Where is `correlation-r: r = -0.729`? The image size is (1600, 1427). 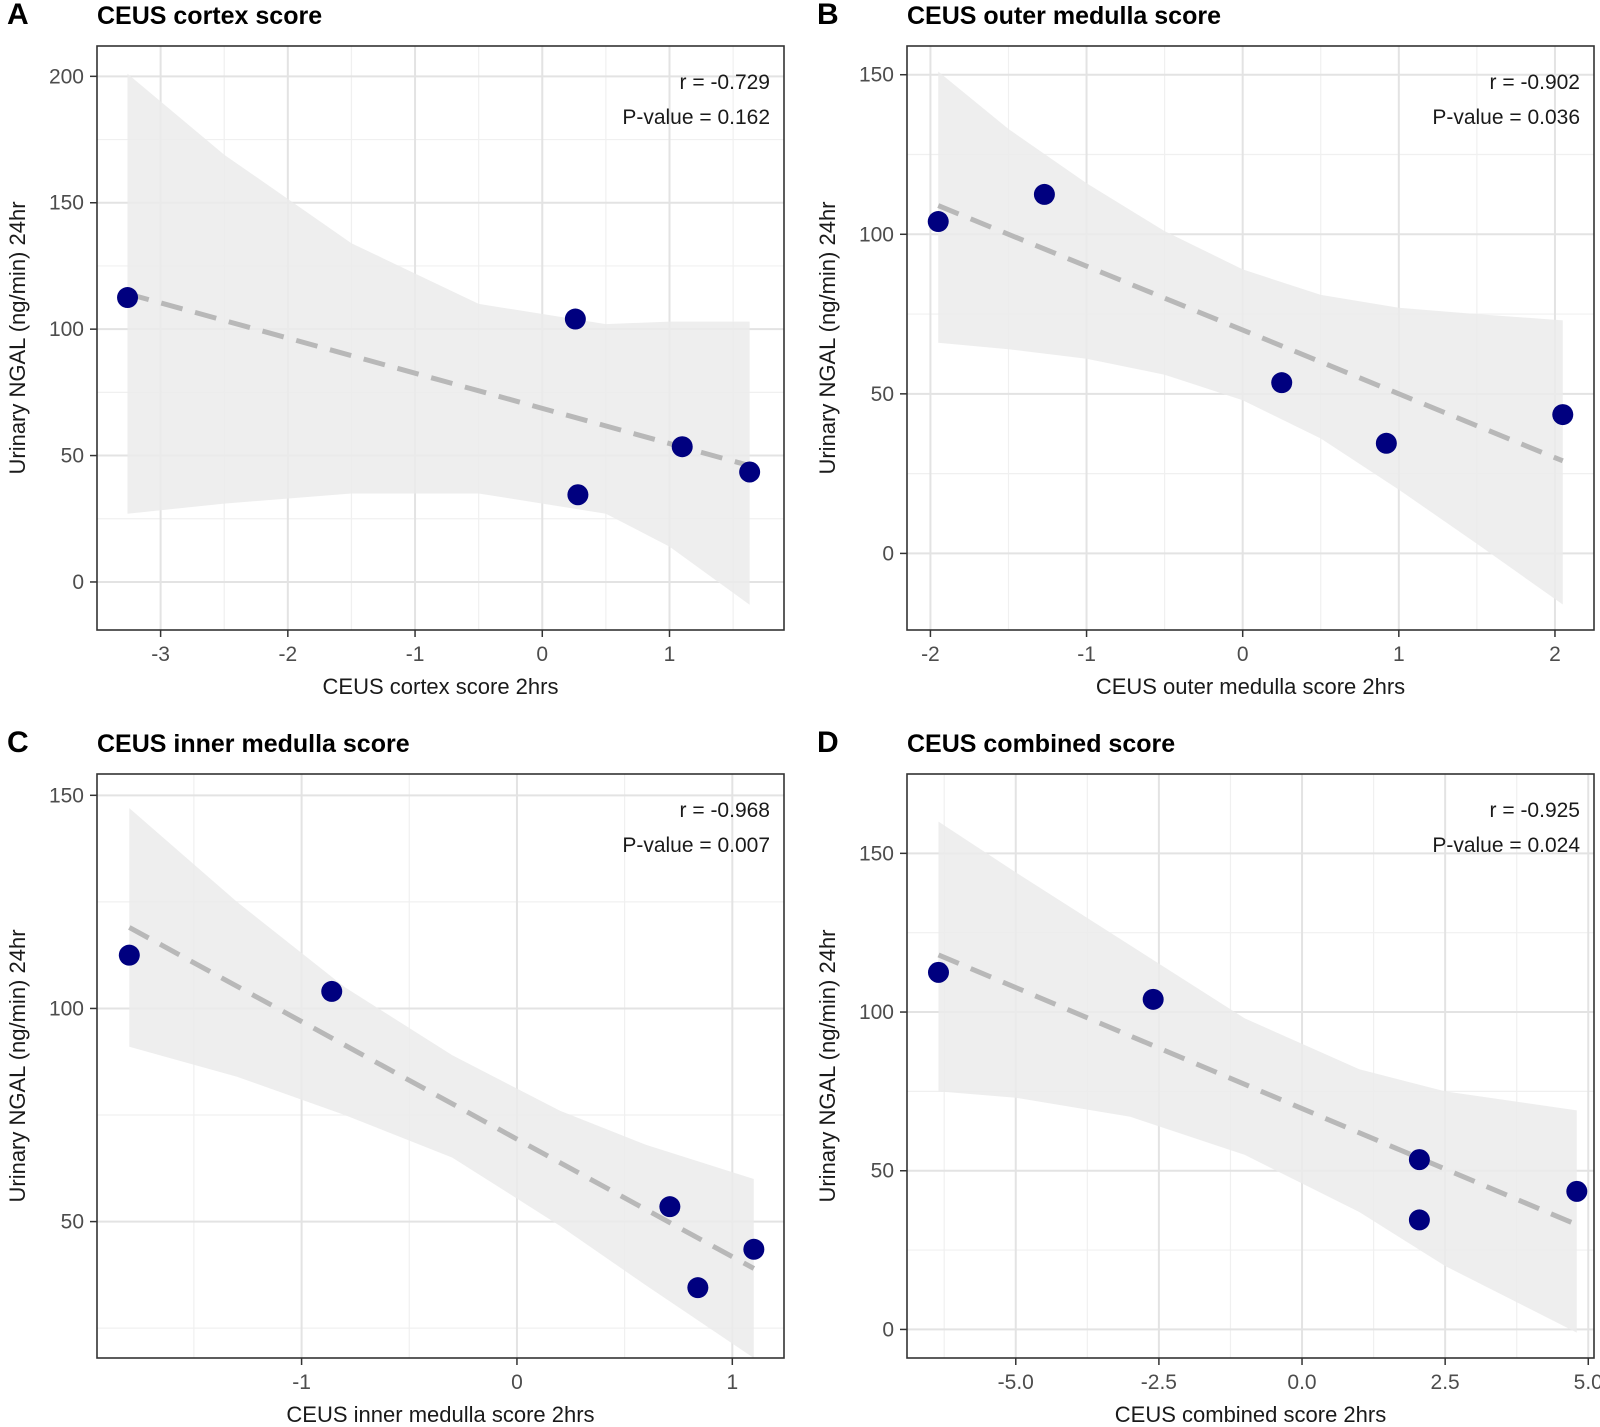
correlation-r: r = -0.729 is located at coordinates (725, 82).